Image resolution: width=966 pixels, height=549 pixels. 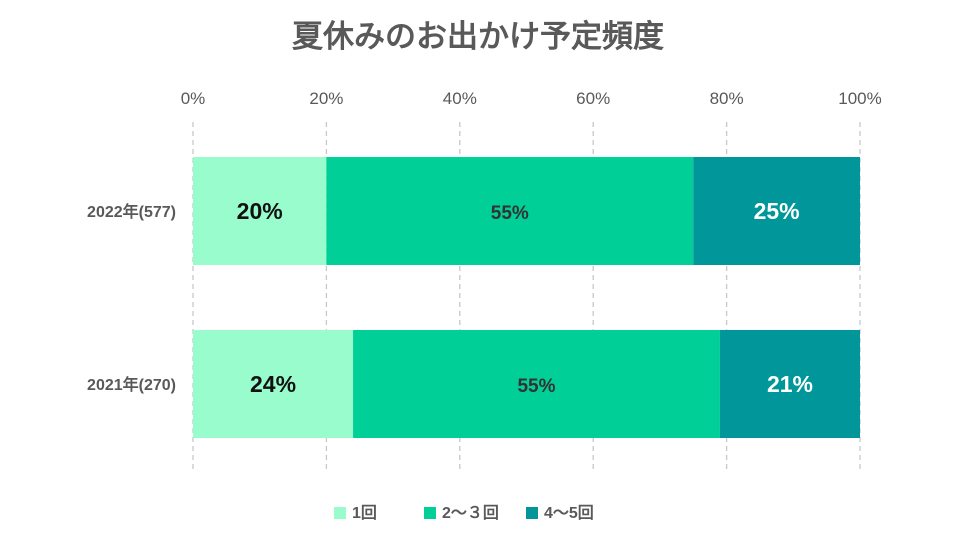 What do you see at coordinates (131, 298) in the screenshot?
I see `y-axis-categories: 2022年(577) 2021年(270)` at bounding box center [131, 298].